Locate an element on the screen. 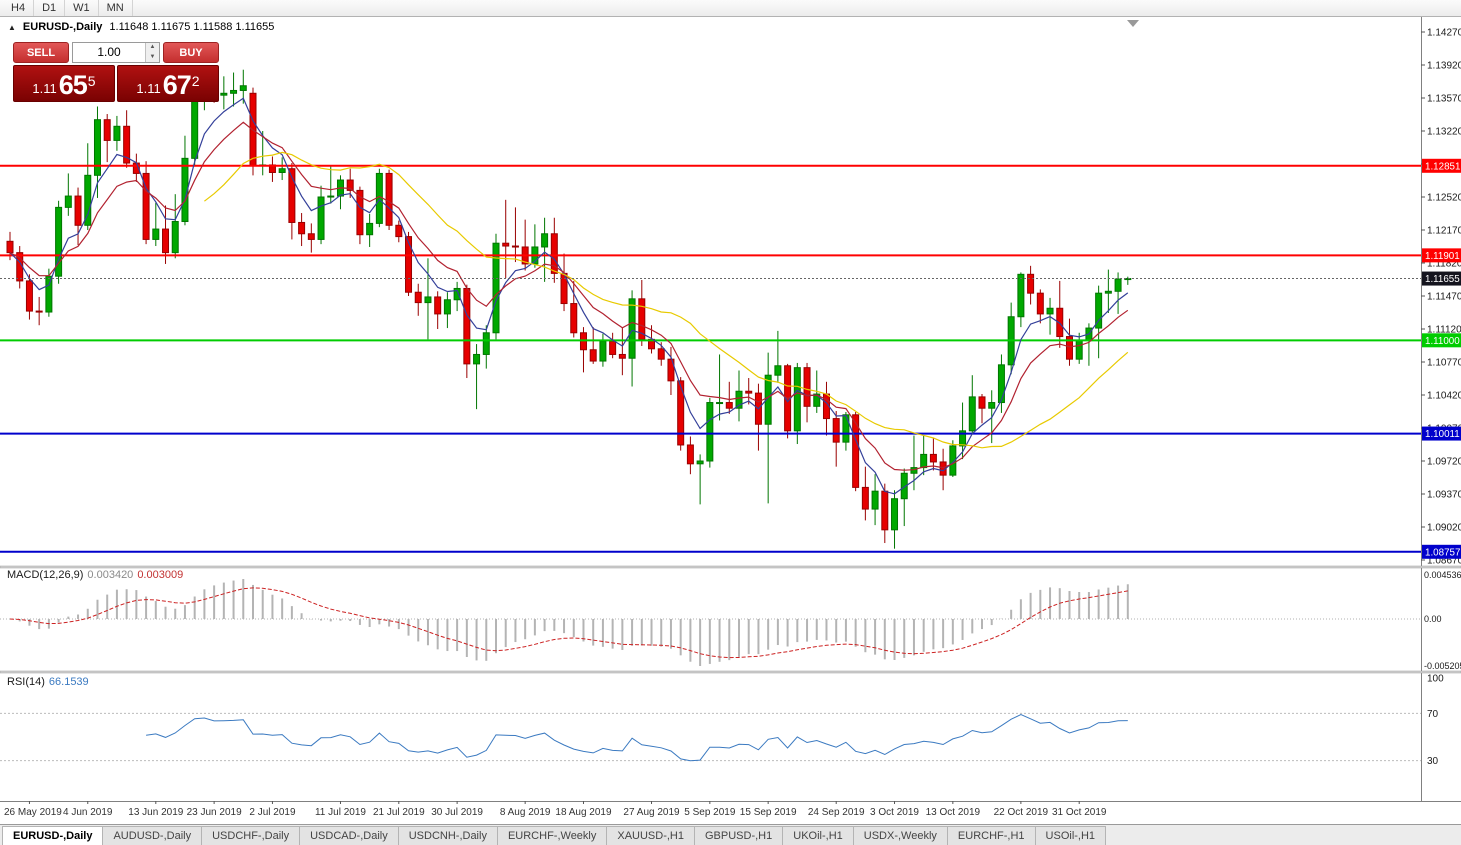 This screenshot has width=1461, height=845. bid-prefix: 1.11 is located at coordinates (44, 88).